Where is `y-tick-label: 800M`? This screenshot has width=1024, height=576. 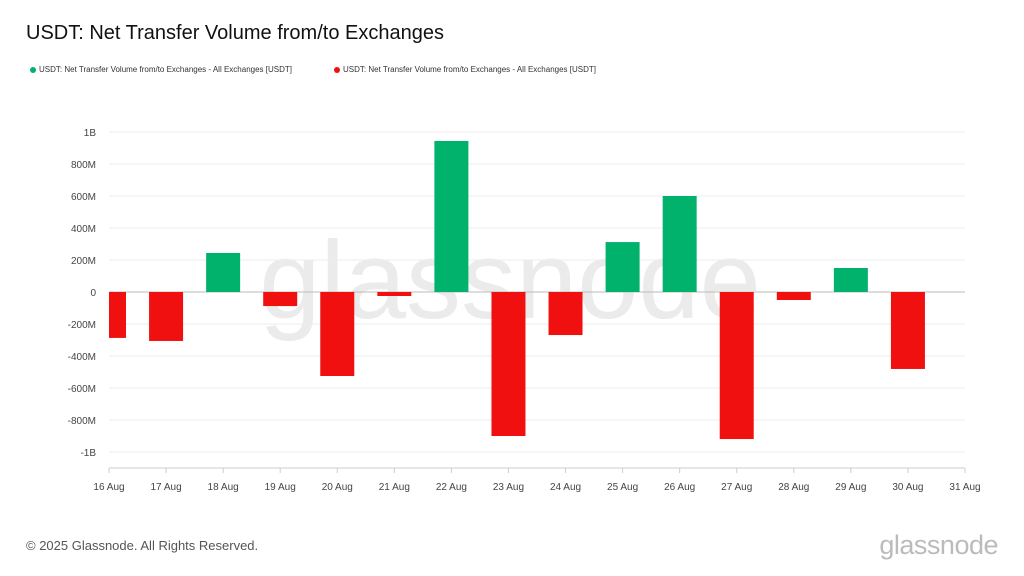 y-tick-label: 800M is located at coordinates (83, 165).